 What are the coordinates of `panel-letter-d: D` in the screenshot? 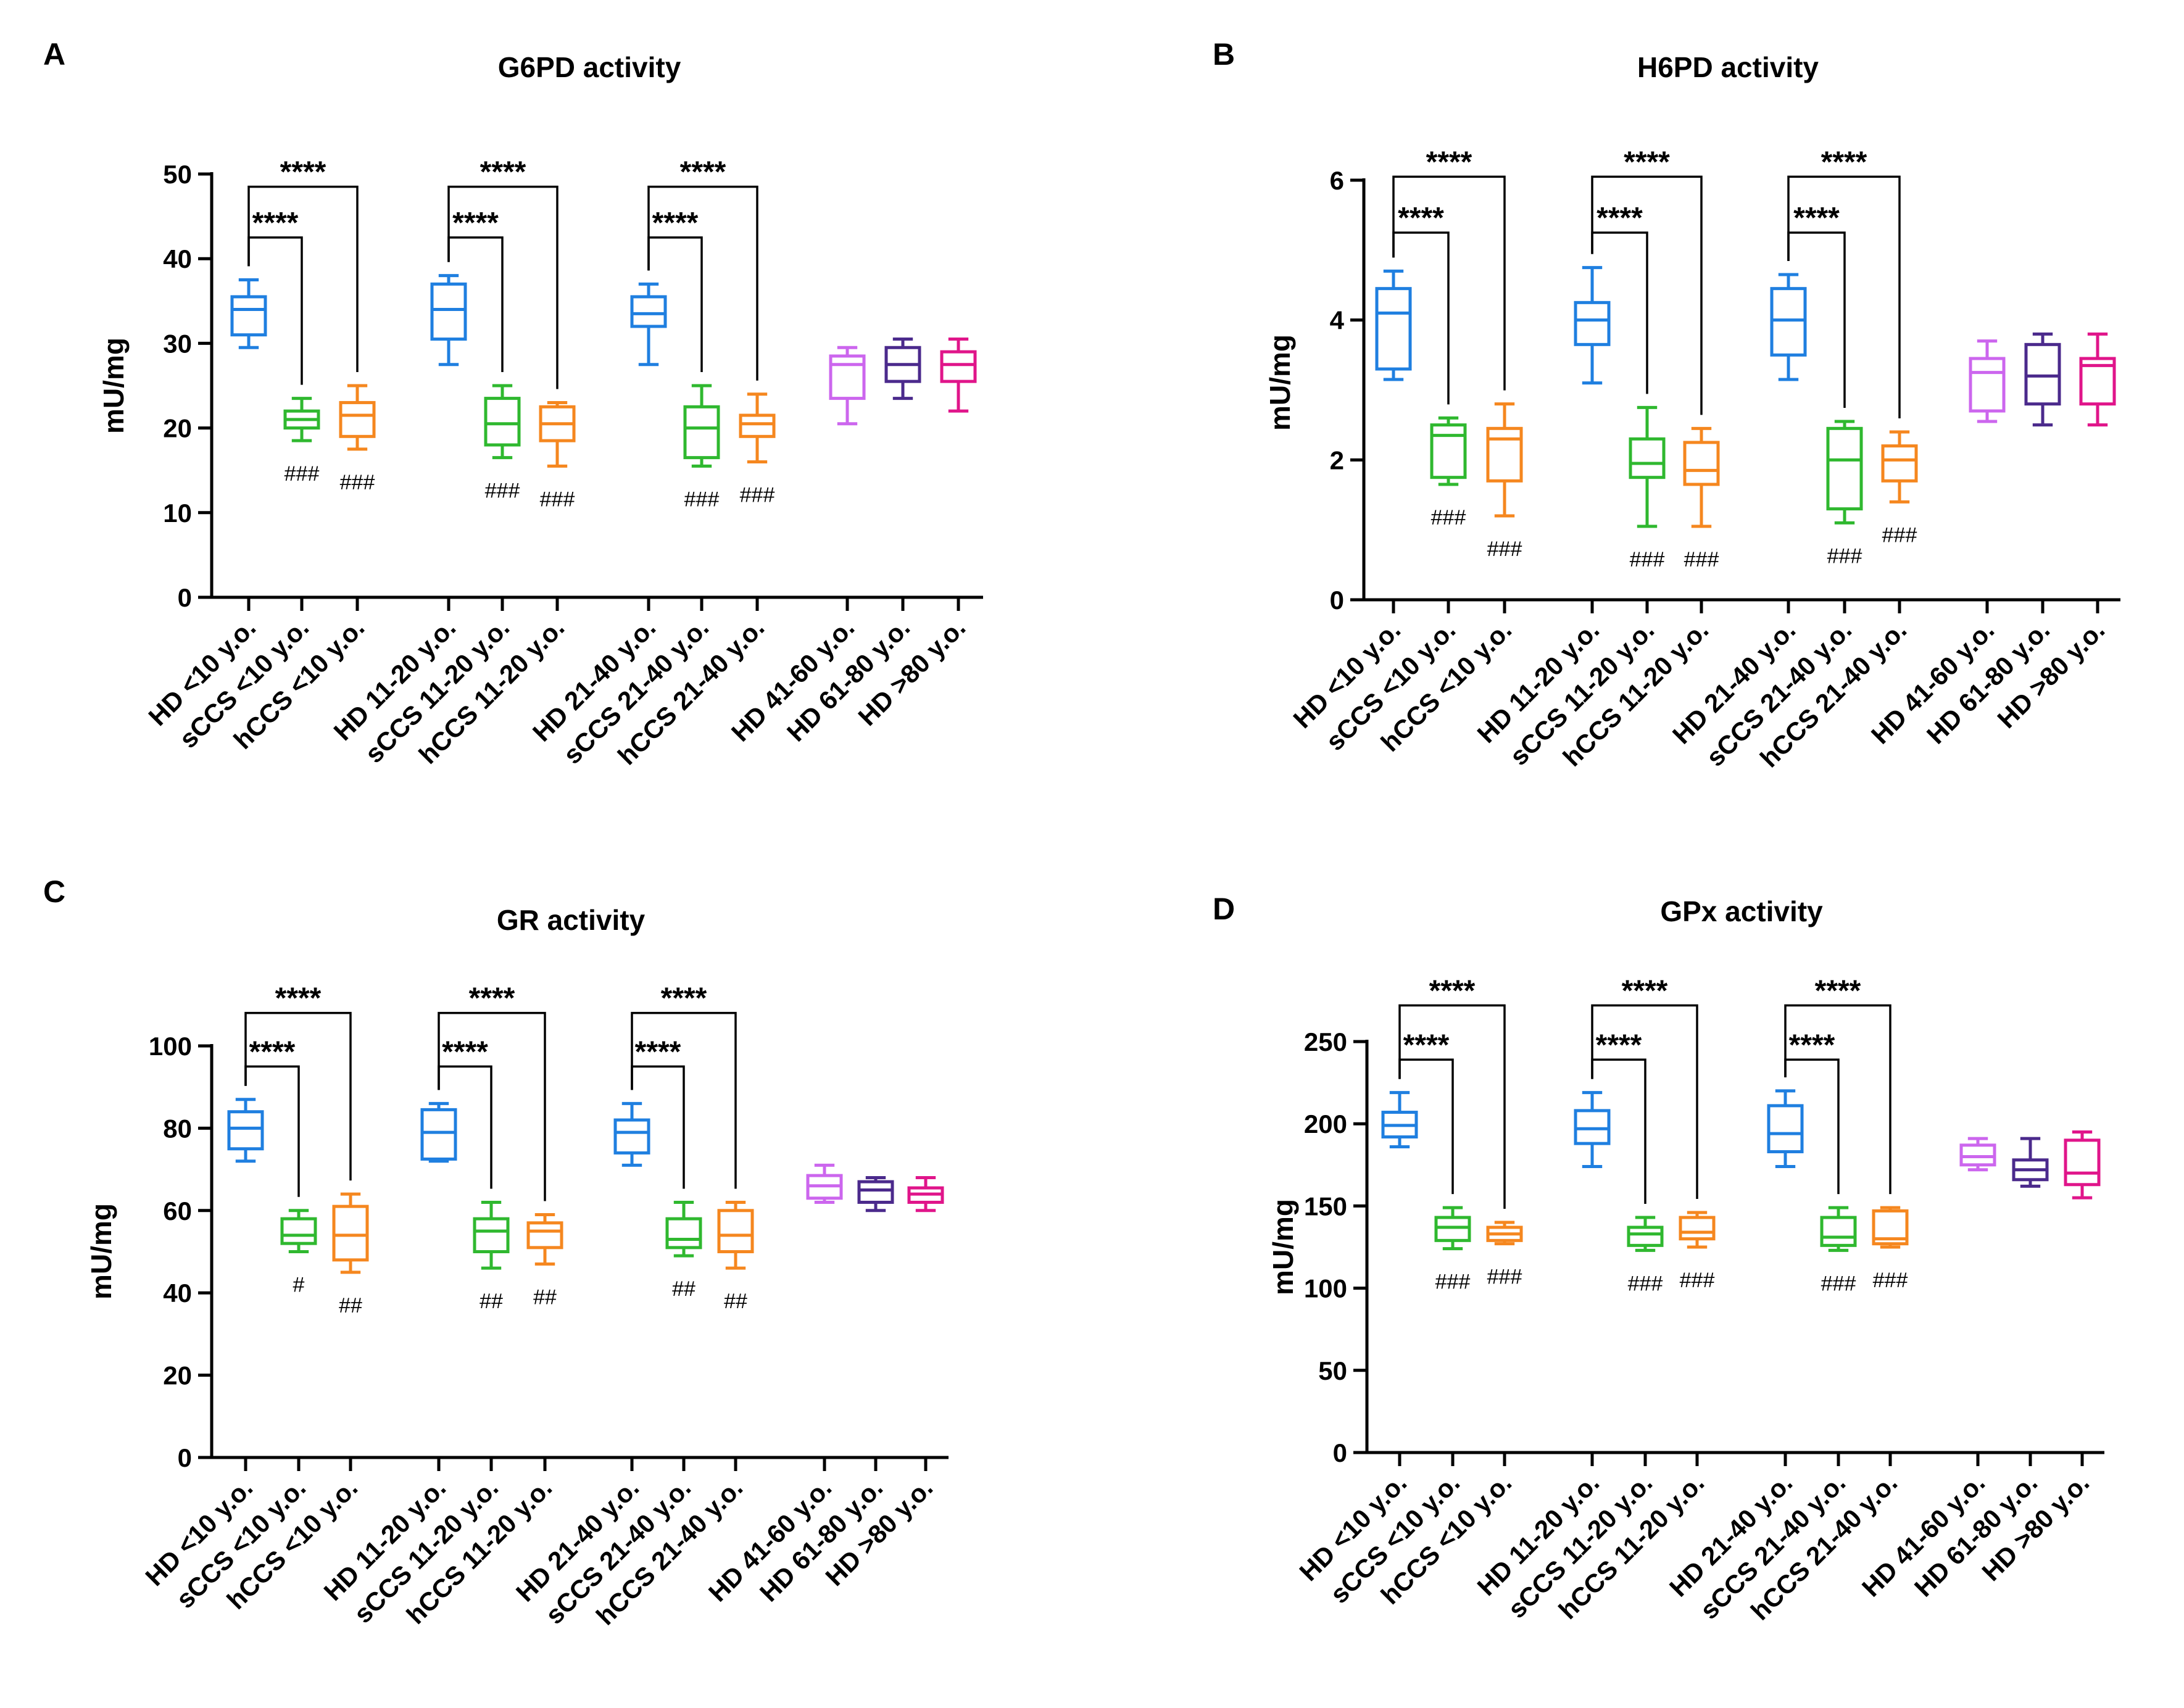 It's located at (1224, 909).